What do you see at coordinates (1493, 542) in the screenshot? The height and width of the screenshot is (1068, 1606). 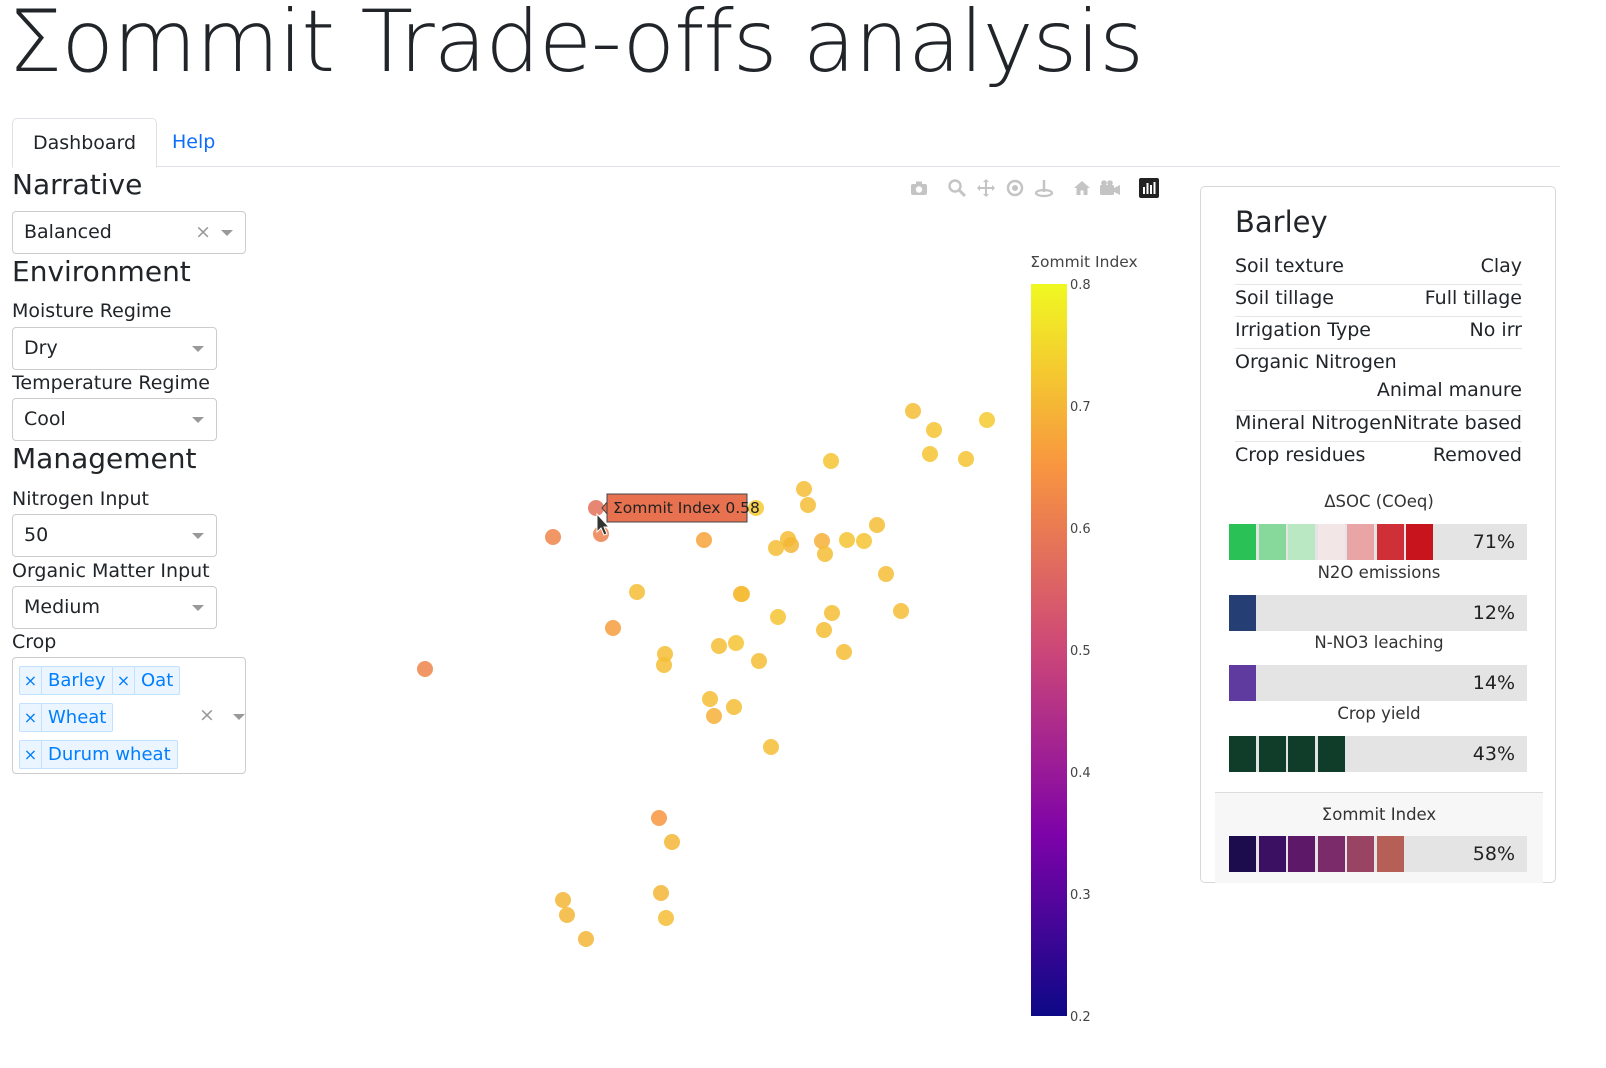 I see `metric-percent: 71%` at bounding box center [1493, 542].